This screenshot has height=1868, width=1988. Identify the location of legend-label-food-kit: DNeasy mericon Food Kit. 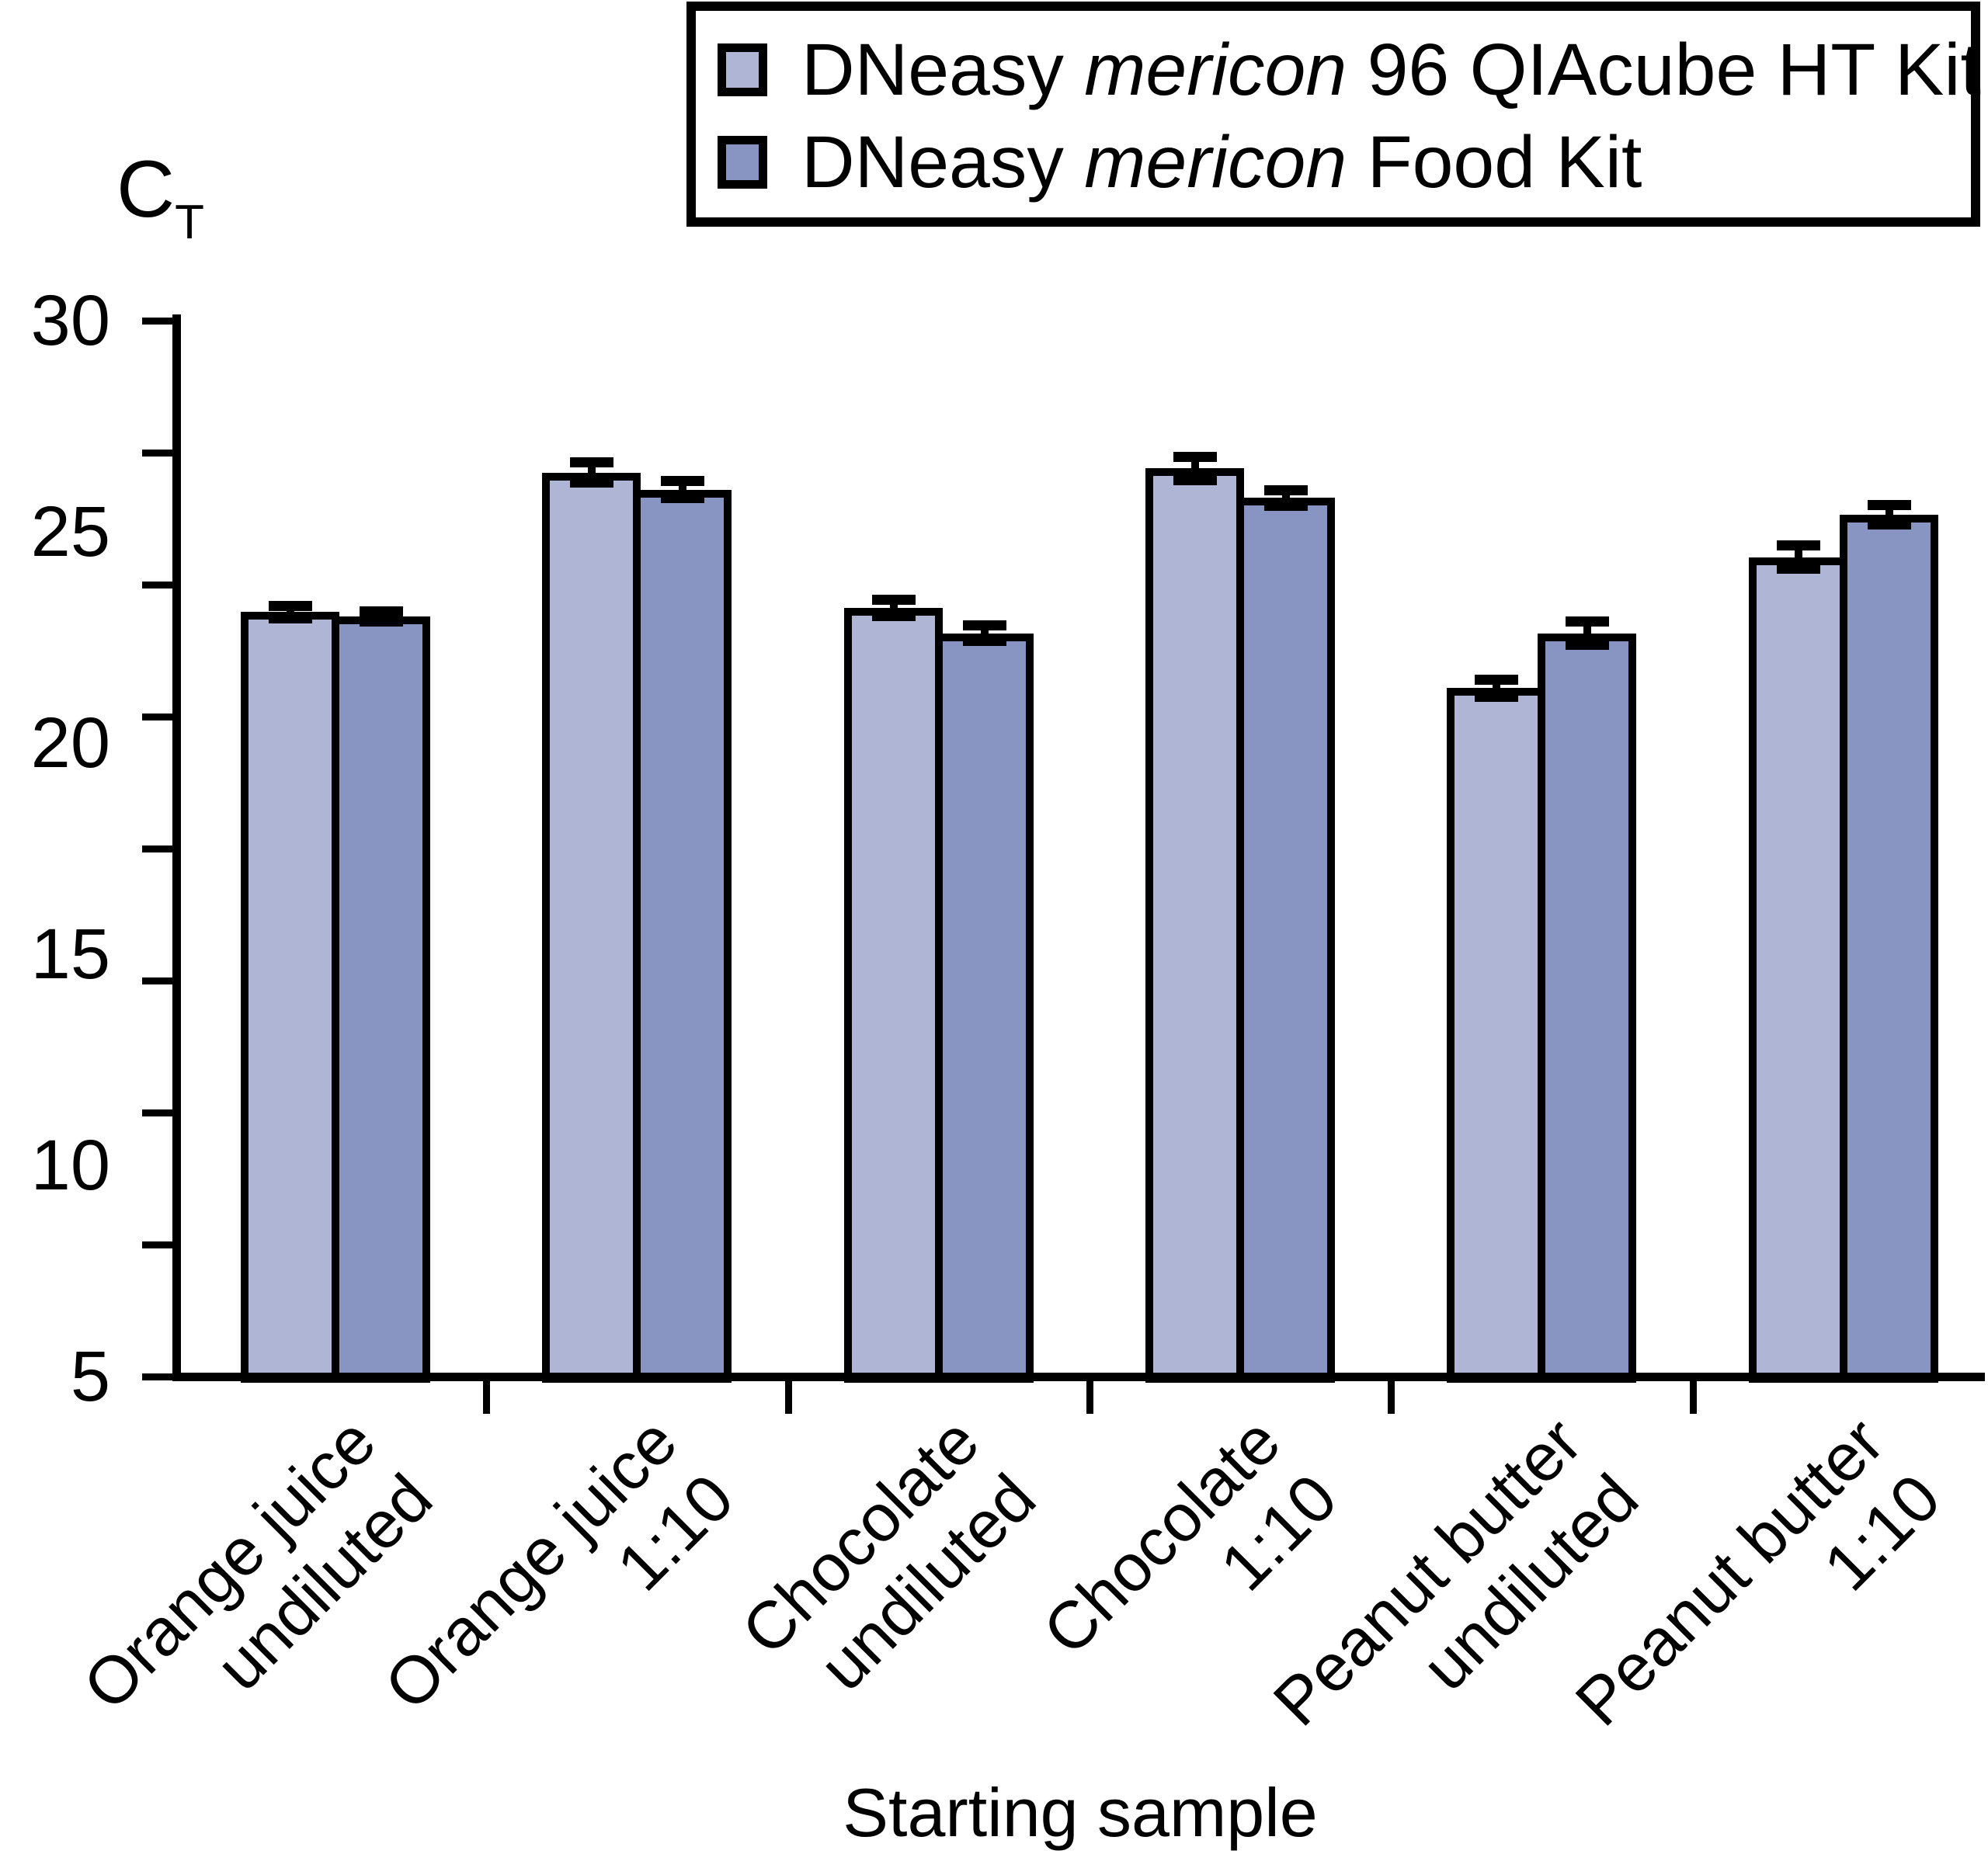
(1222, 161).